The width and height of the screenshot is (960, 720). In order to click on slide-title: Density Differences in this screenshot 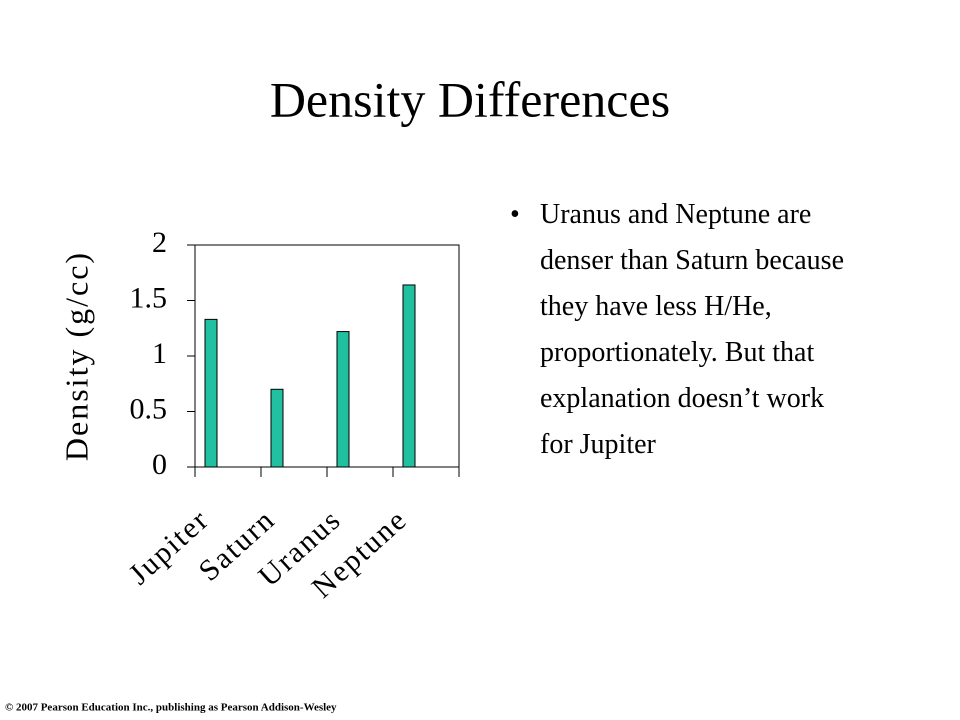, I will do `click(470, 99)`.